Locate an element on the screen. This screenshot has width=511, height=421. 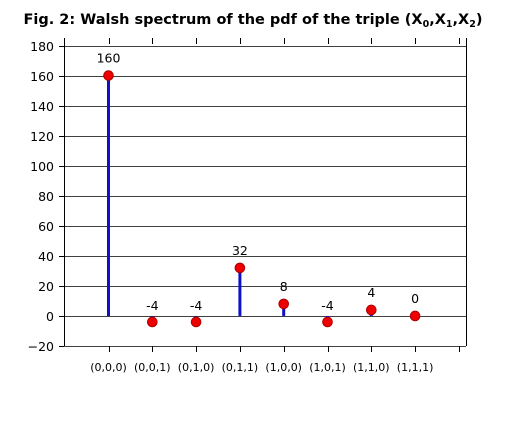
y-tick-label: 0 is located at coordinates (50, 316).